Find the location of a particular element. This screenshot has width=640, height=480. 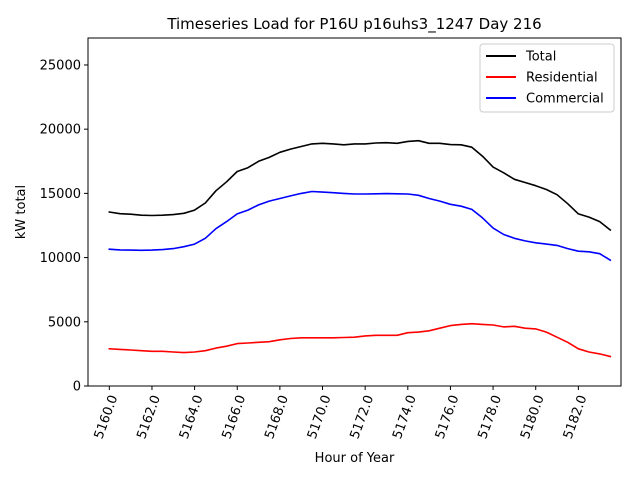

x-axis-label: Hour of Year is located at coordinates (355, 458).